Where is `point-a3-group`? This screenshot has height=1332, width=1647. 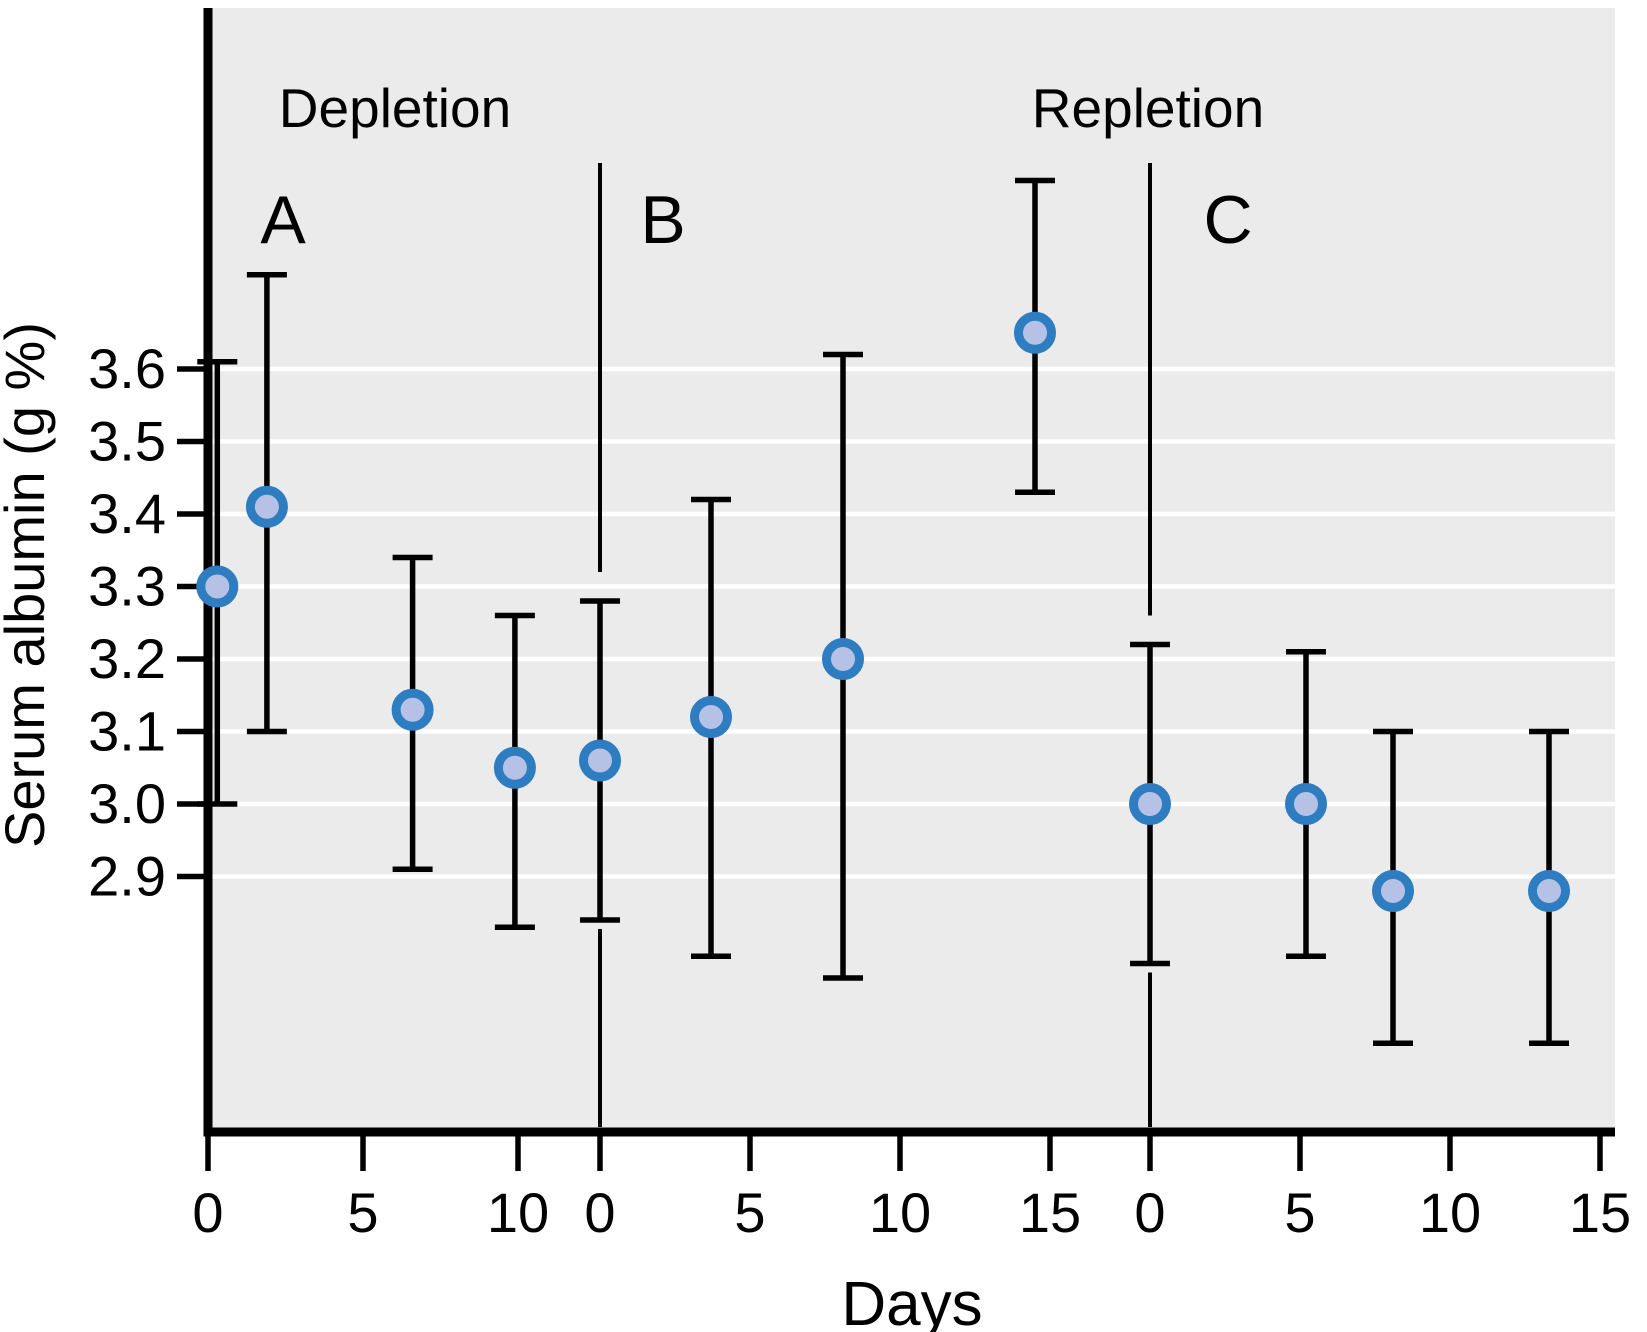 point-a3-group is located at coordinates (412, 713).